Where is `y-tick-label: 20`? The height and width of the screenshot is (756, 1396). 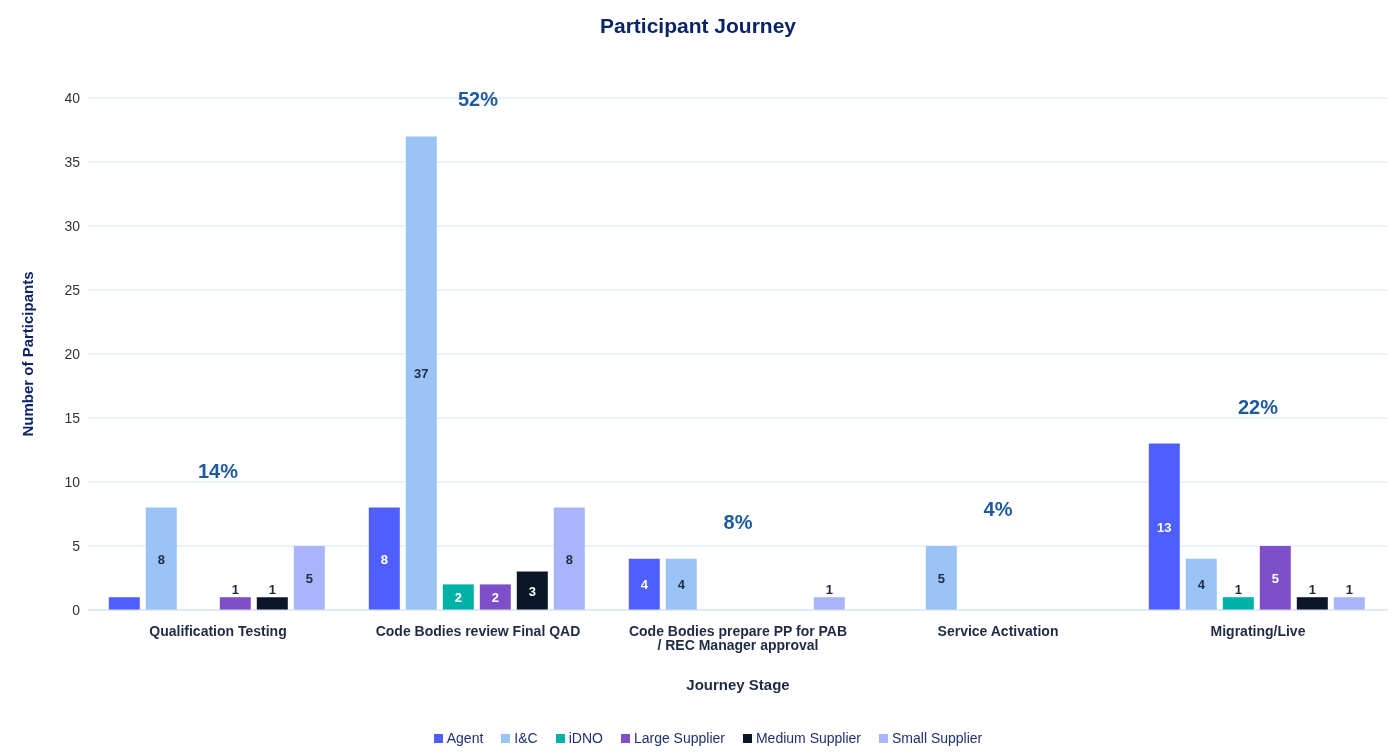
y-tick-label: 20 is located at coordinates (72, 353).